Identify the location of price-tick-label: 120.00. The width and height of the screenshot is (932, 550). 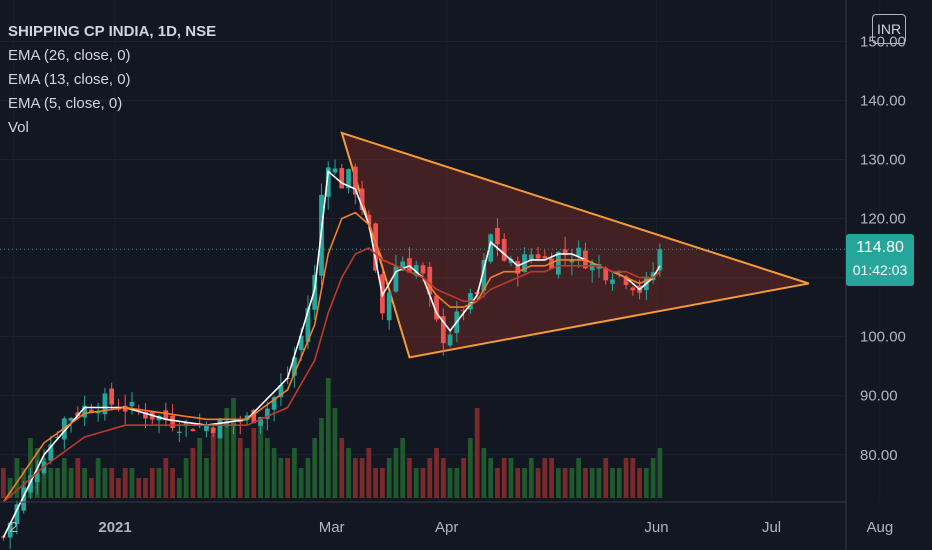
(883, 219).